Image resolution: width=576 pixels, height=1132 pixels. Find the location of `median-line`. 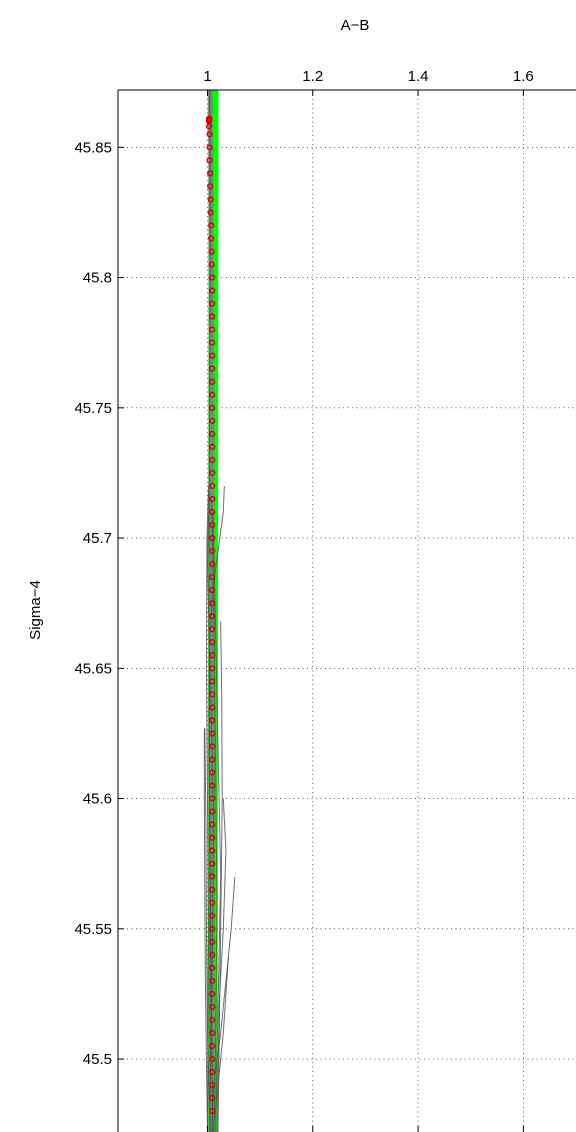

median-line is located at coordinates (211, 611).